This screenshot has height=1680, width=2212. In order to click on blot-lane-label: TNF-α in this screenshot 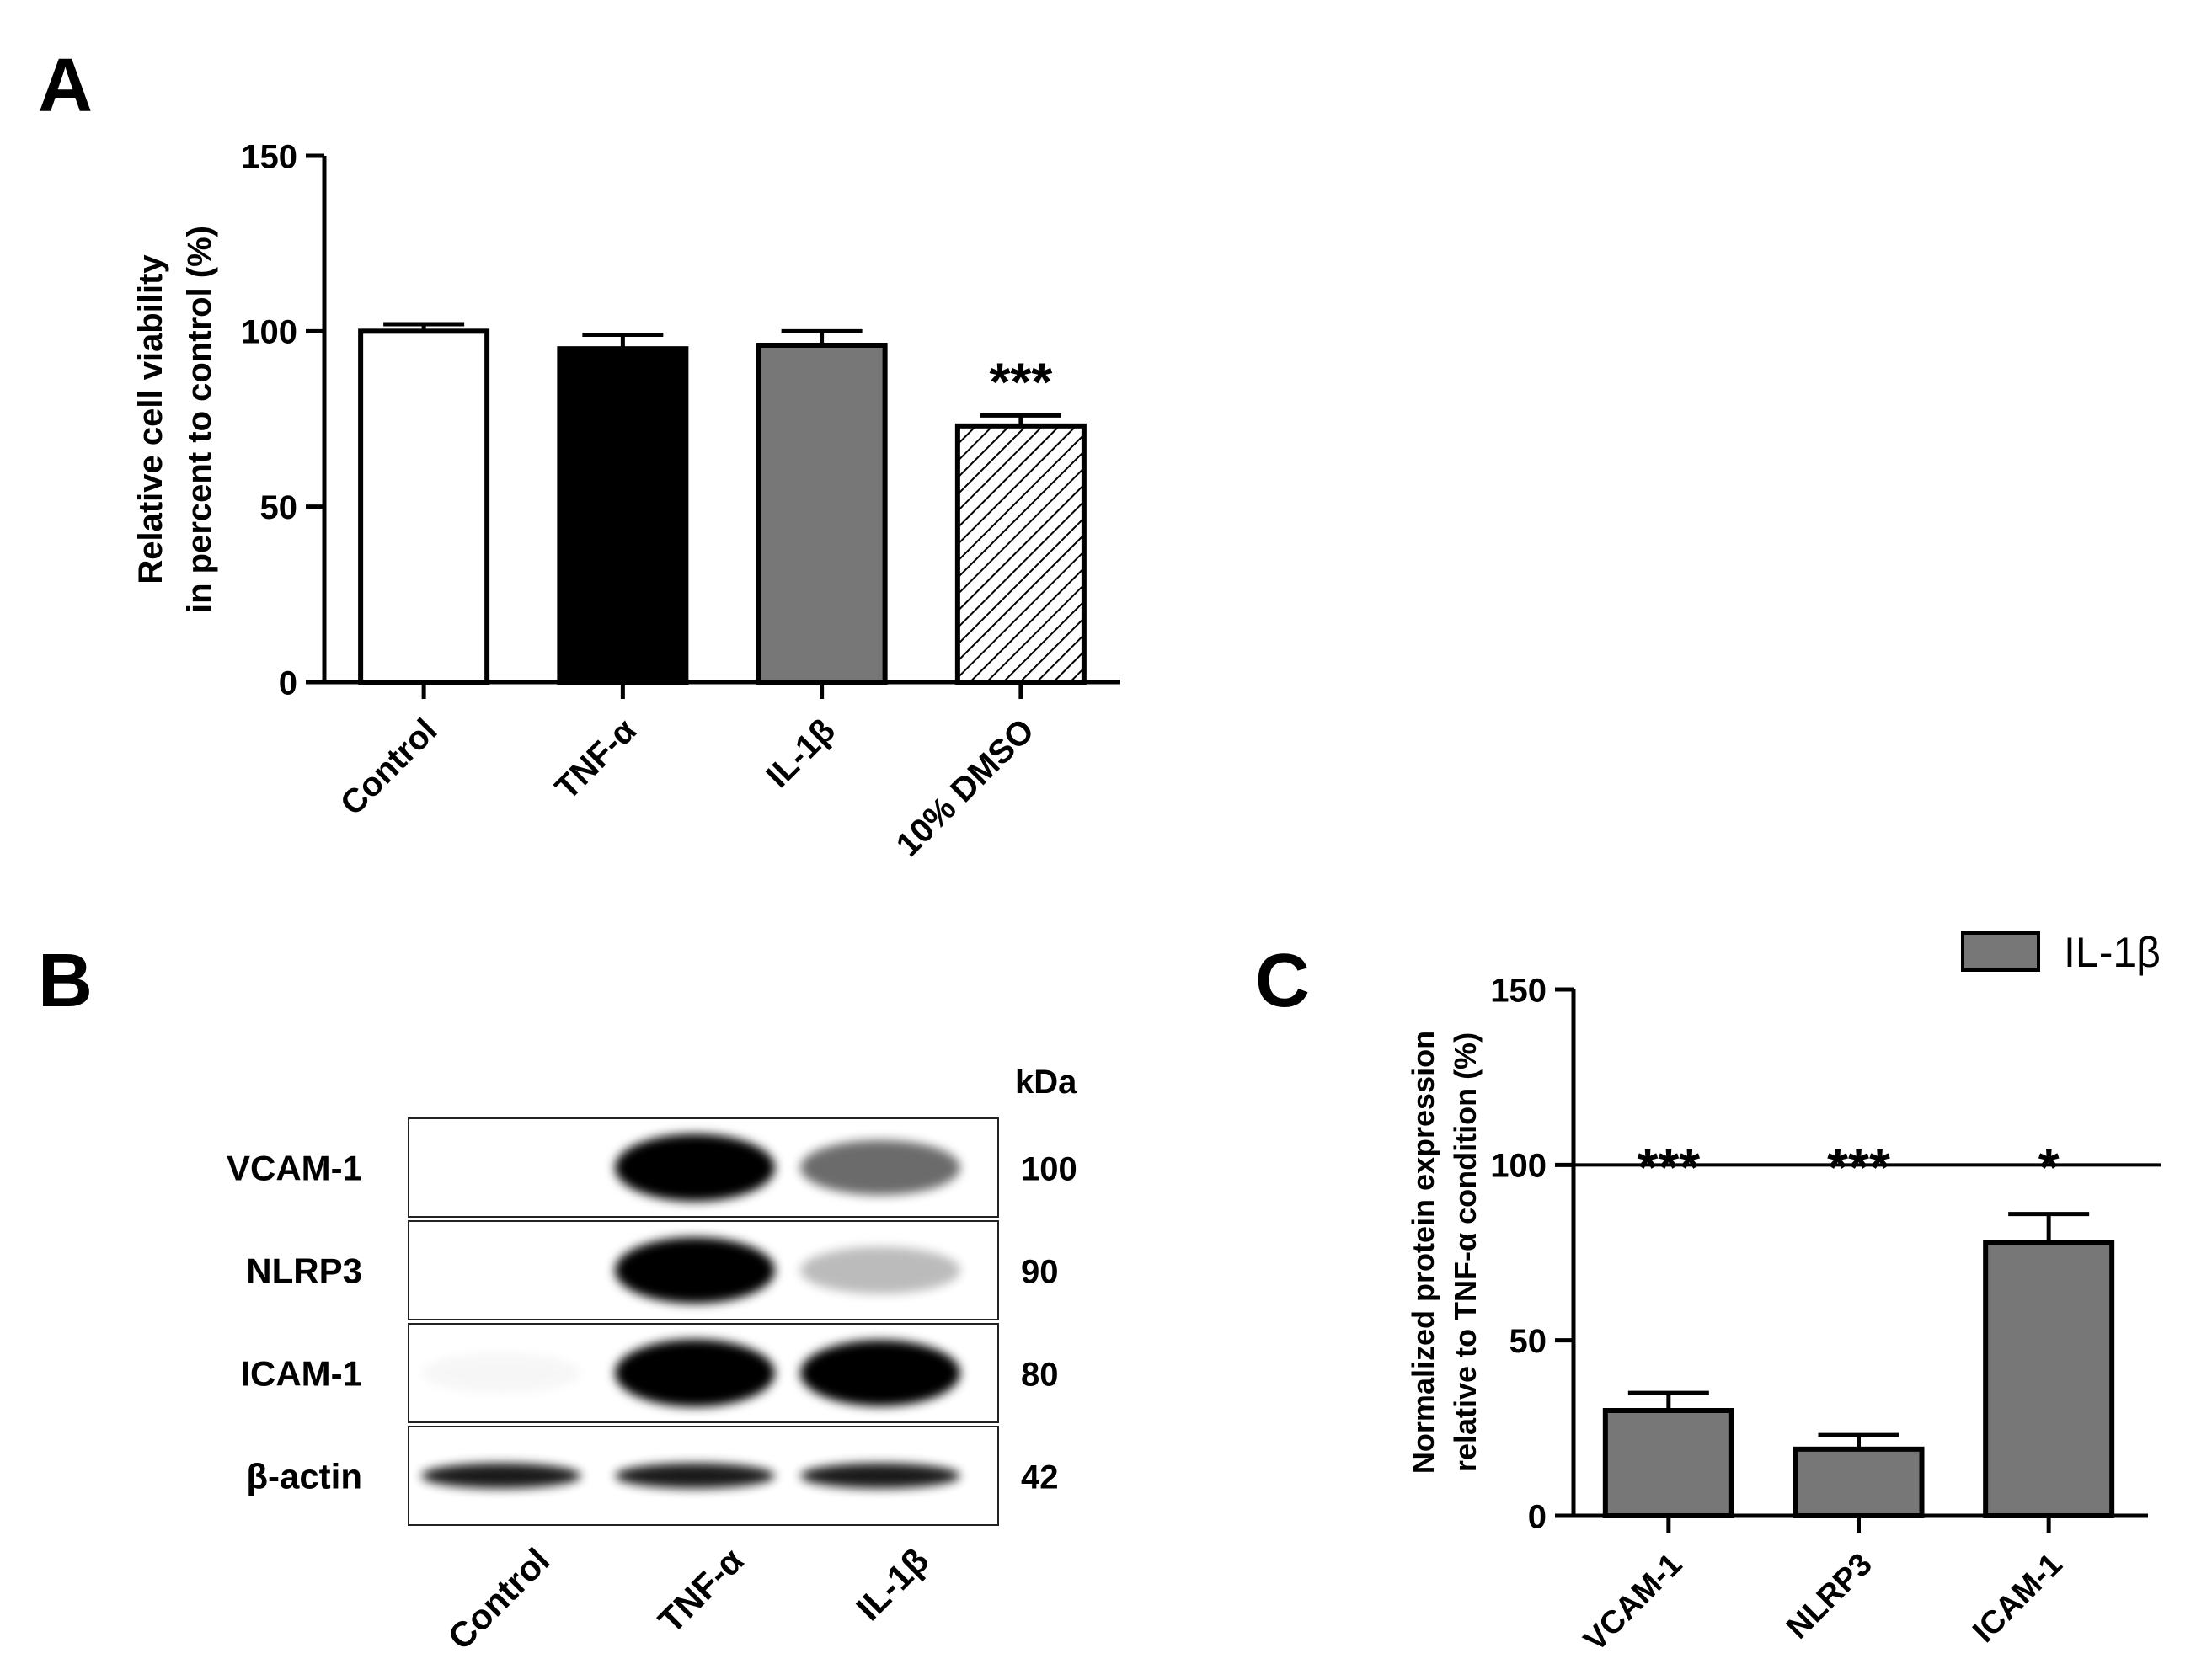, I will do `click(700, 1590)`.